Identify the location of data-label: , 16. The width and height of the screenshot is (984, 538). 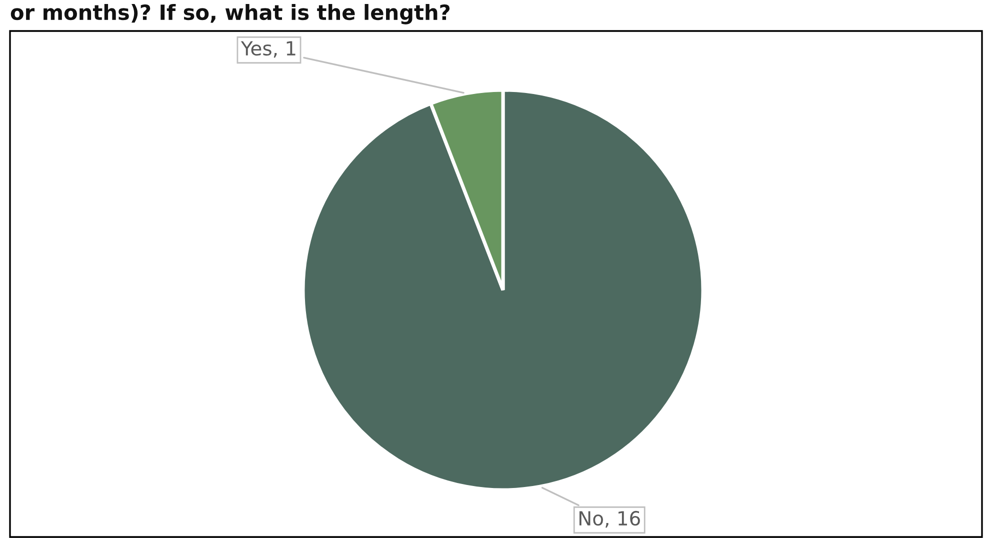
(623, 519).